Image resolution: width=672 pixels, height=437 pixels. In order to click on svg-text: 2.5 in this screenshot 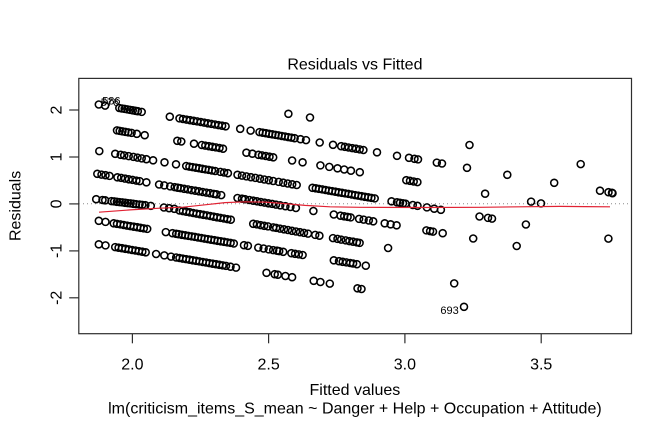, I will do `click(268, 364)`.